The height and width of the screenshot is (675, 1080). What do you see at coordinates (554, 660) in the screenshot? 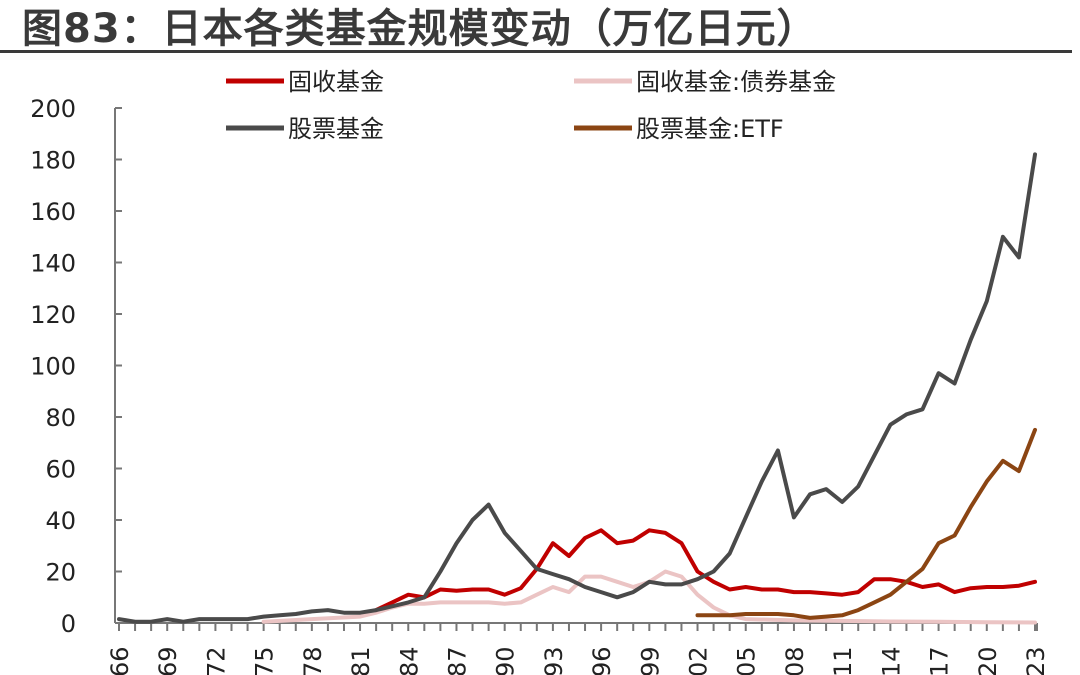
I see `x-tick-label: 93` at bounding box center [554, 660].